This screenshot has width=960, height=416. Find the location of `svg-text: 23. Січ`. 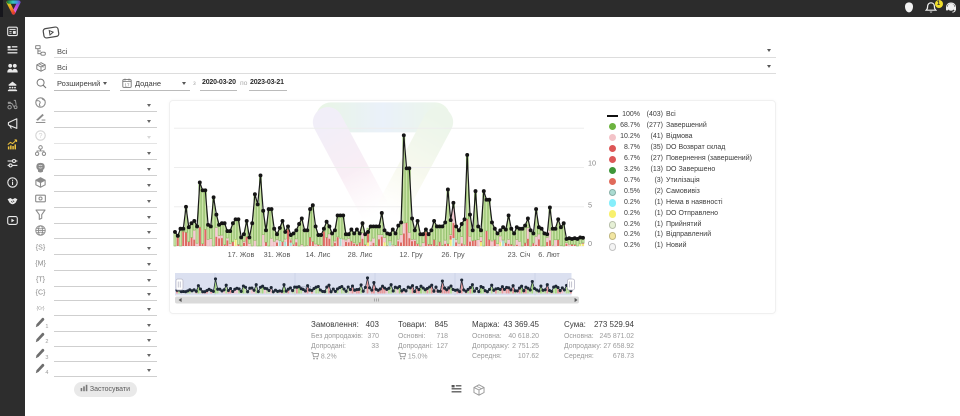

svg-text: 23. Січ is located at coordinates (519, 254).